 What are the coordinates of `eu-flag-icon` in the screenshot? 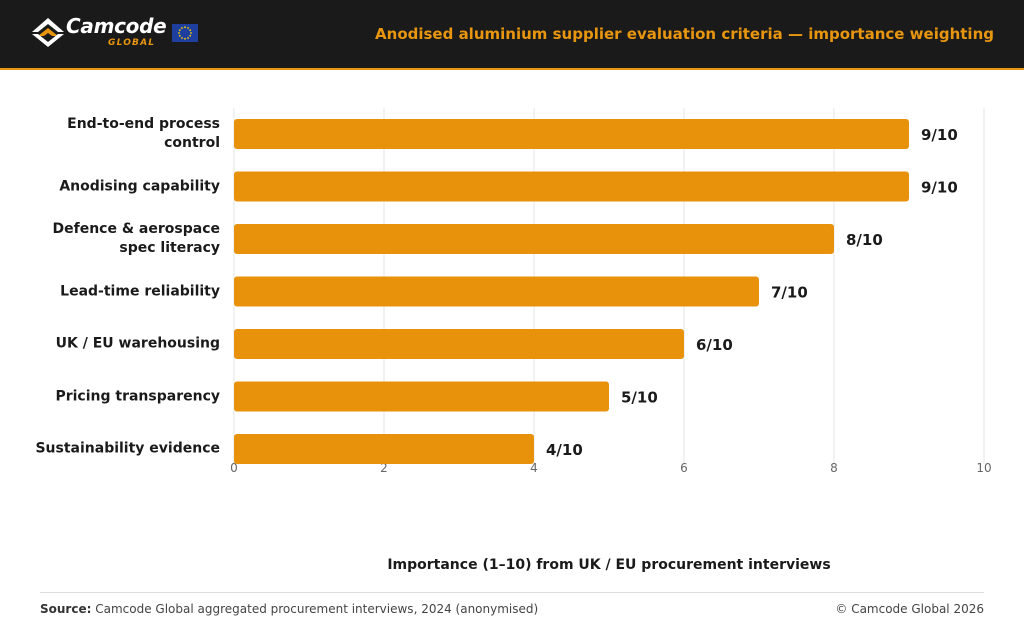 It's located at (185, 33).